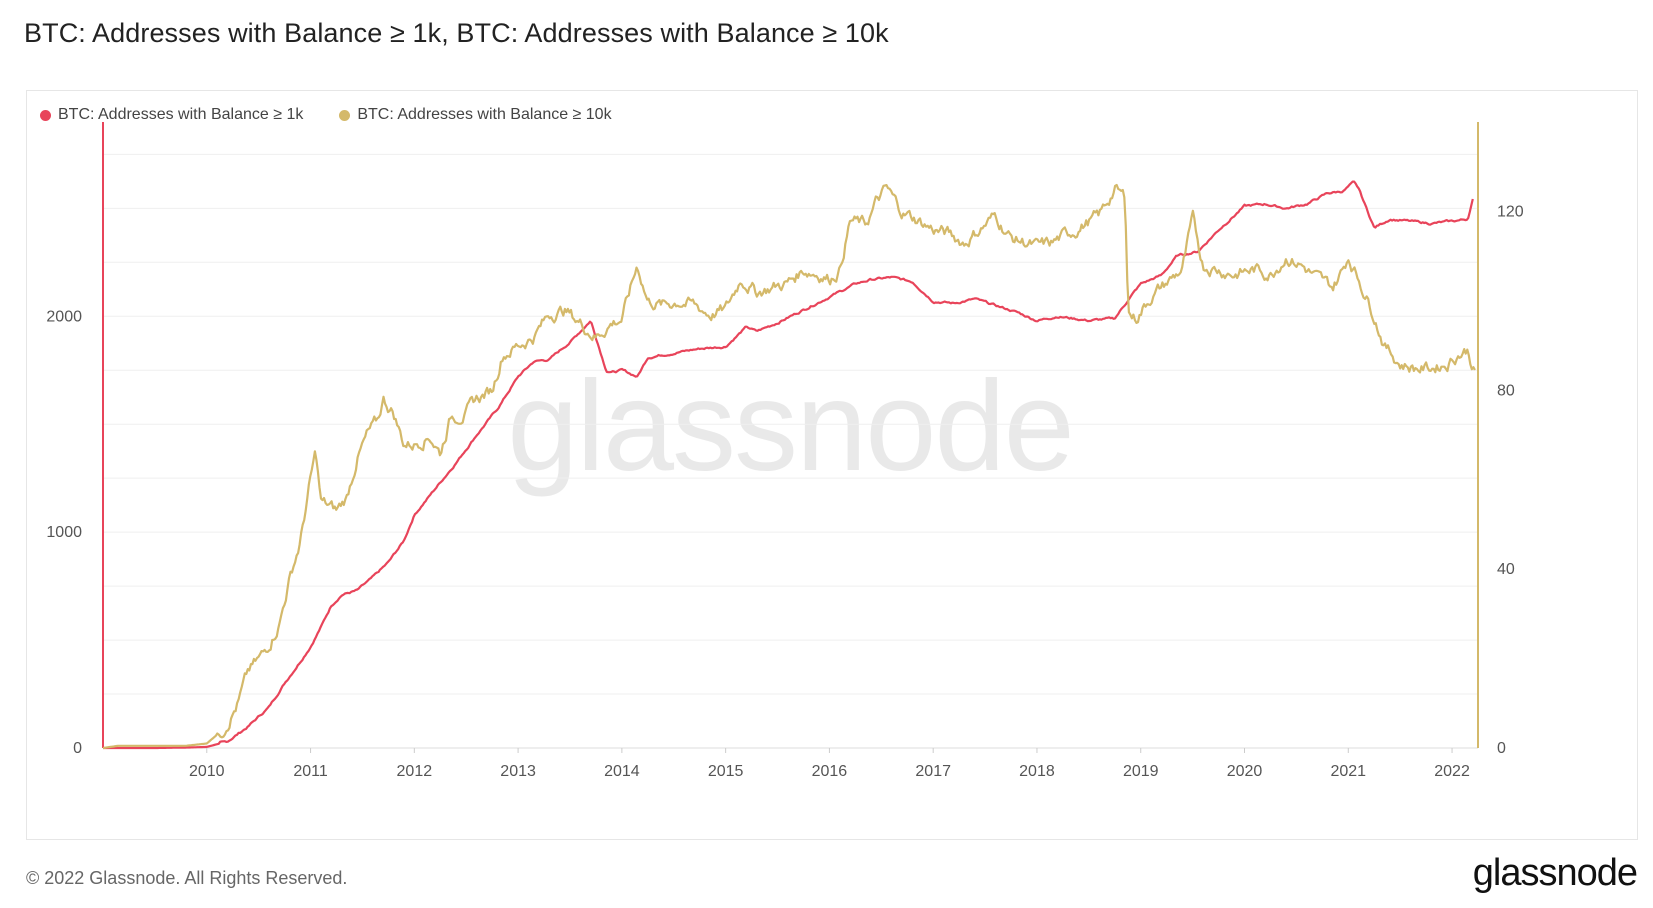 The height and width of the screenshot is (908, 1653). What do you see at coordinates (1555, 873) in the screenshot?
I see `glassnode-logo: glassnode` at bounding box center [1555, 873].